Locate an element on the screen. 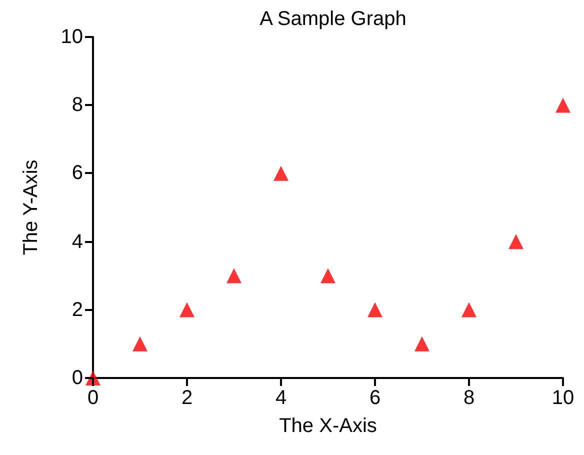 This screenshot has width=584, height=455. x-tick-label: 2 is located at coordinates (187, 398).